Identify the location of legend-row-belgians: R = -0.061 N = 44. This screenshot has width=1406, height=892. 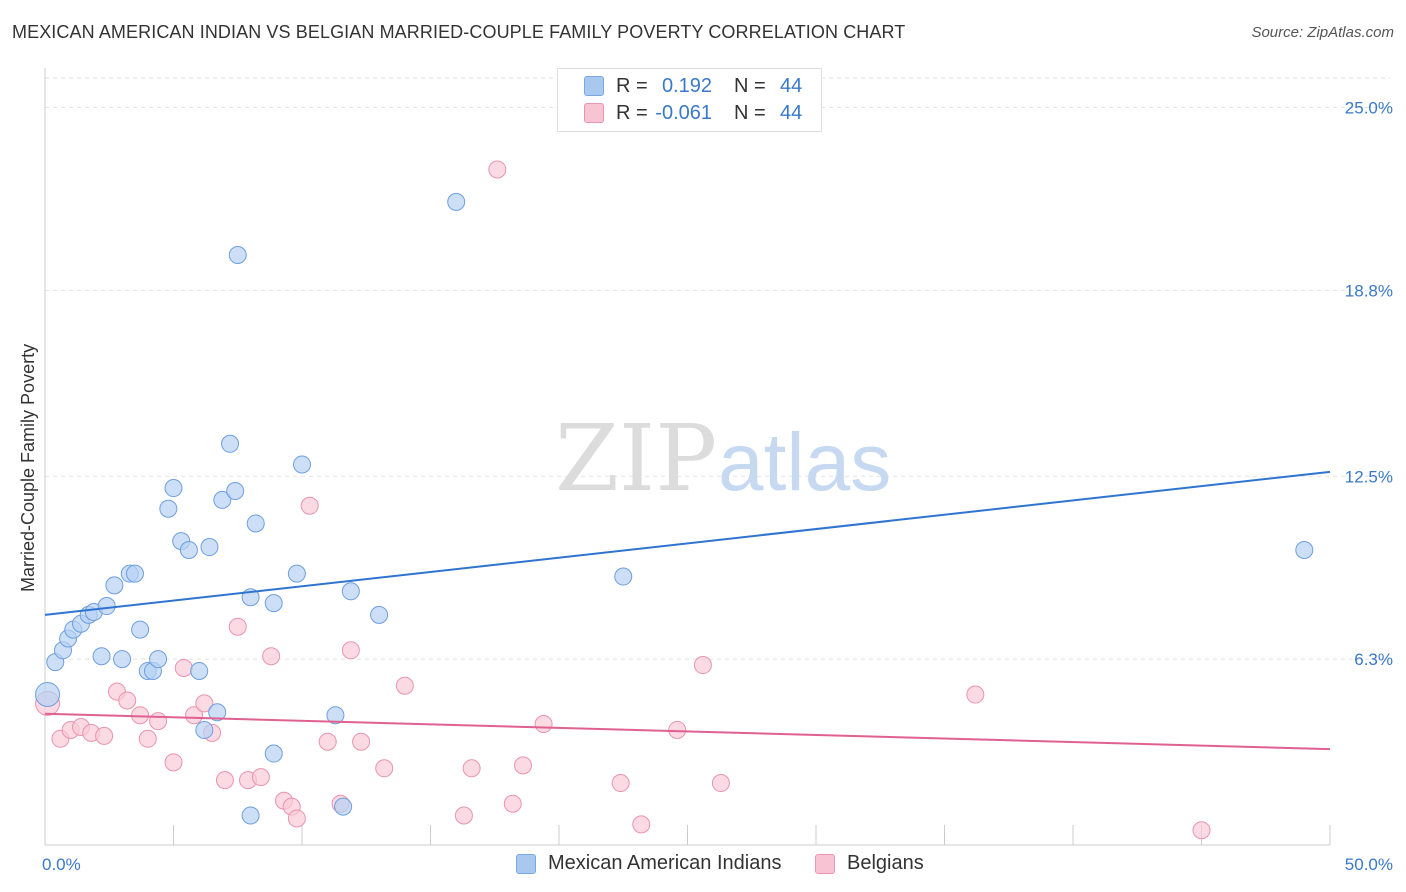
(693, 113).